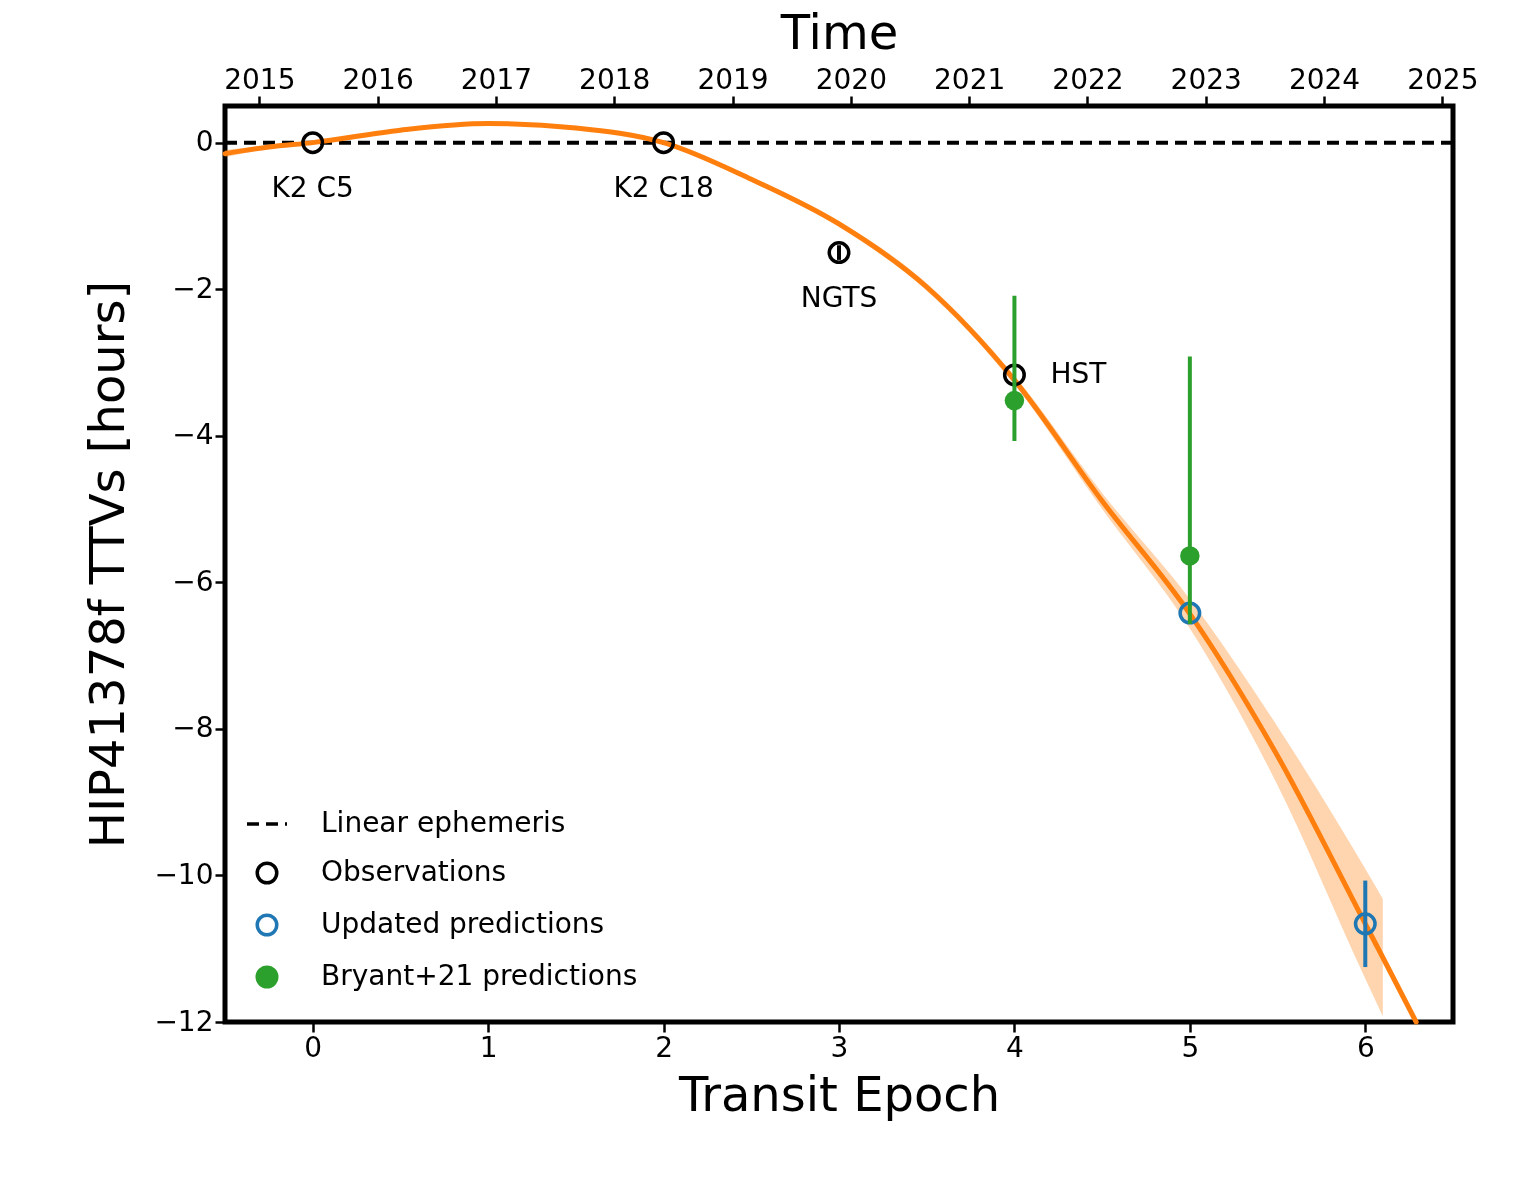 The image size is (1517, 1204). What do you see at coordinates (839, 297) in the screenshot?
I see `annotation: NGTS` at bounding box center [839, 297].